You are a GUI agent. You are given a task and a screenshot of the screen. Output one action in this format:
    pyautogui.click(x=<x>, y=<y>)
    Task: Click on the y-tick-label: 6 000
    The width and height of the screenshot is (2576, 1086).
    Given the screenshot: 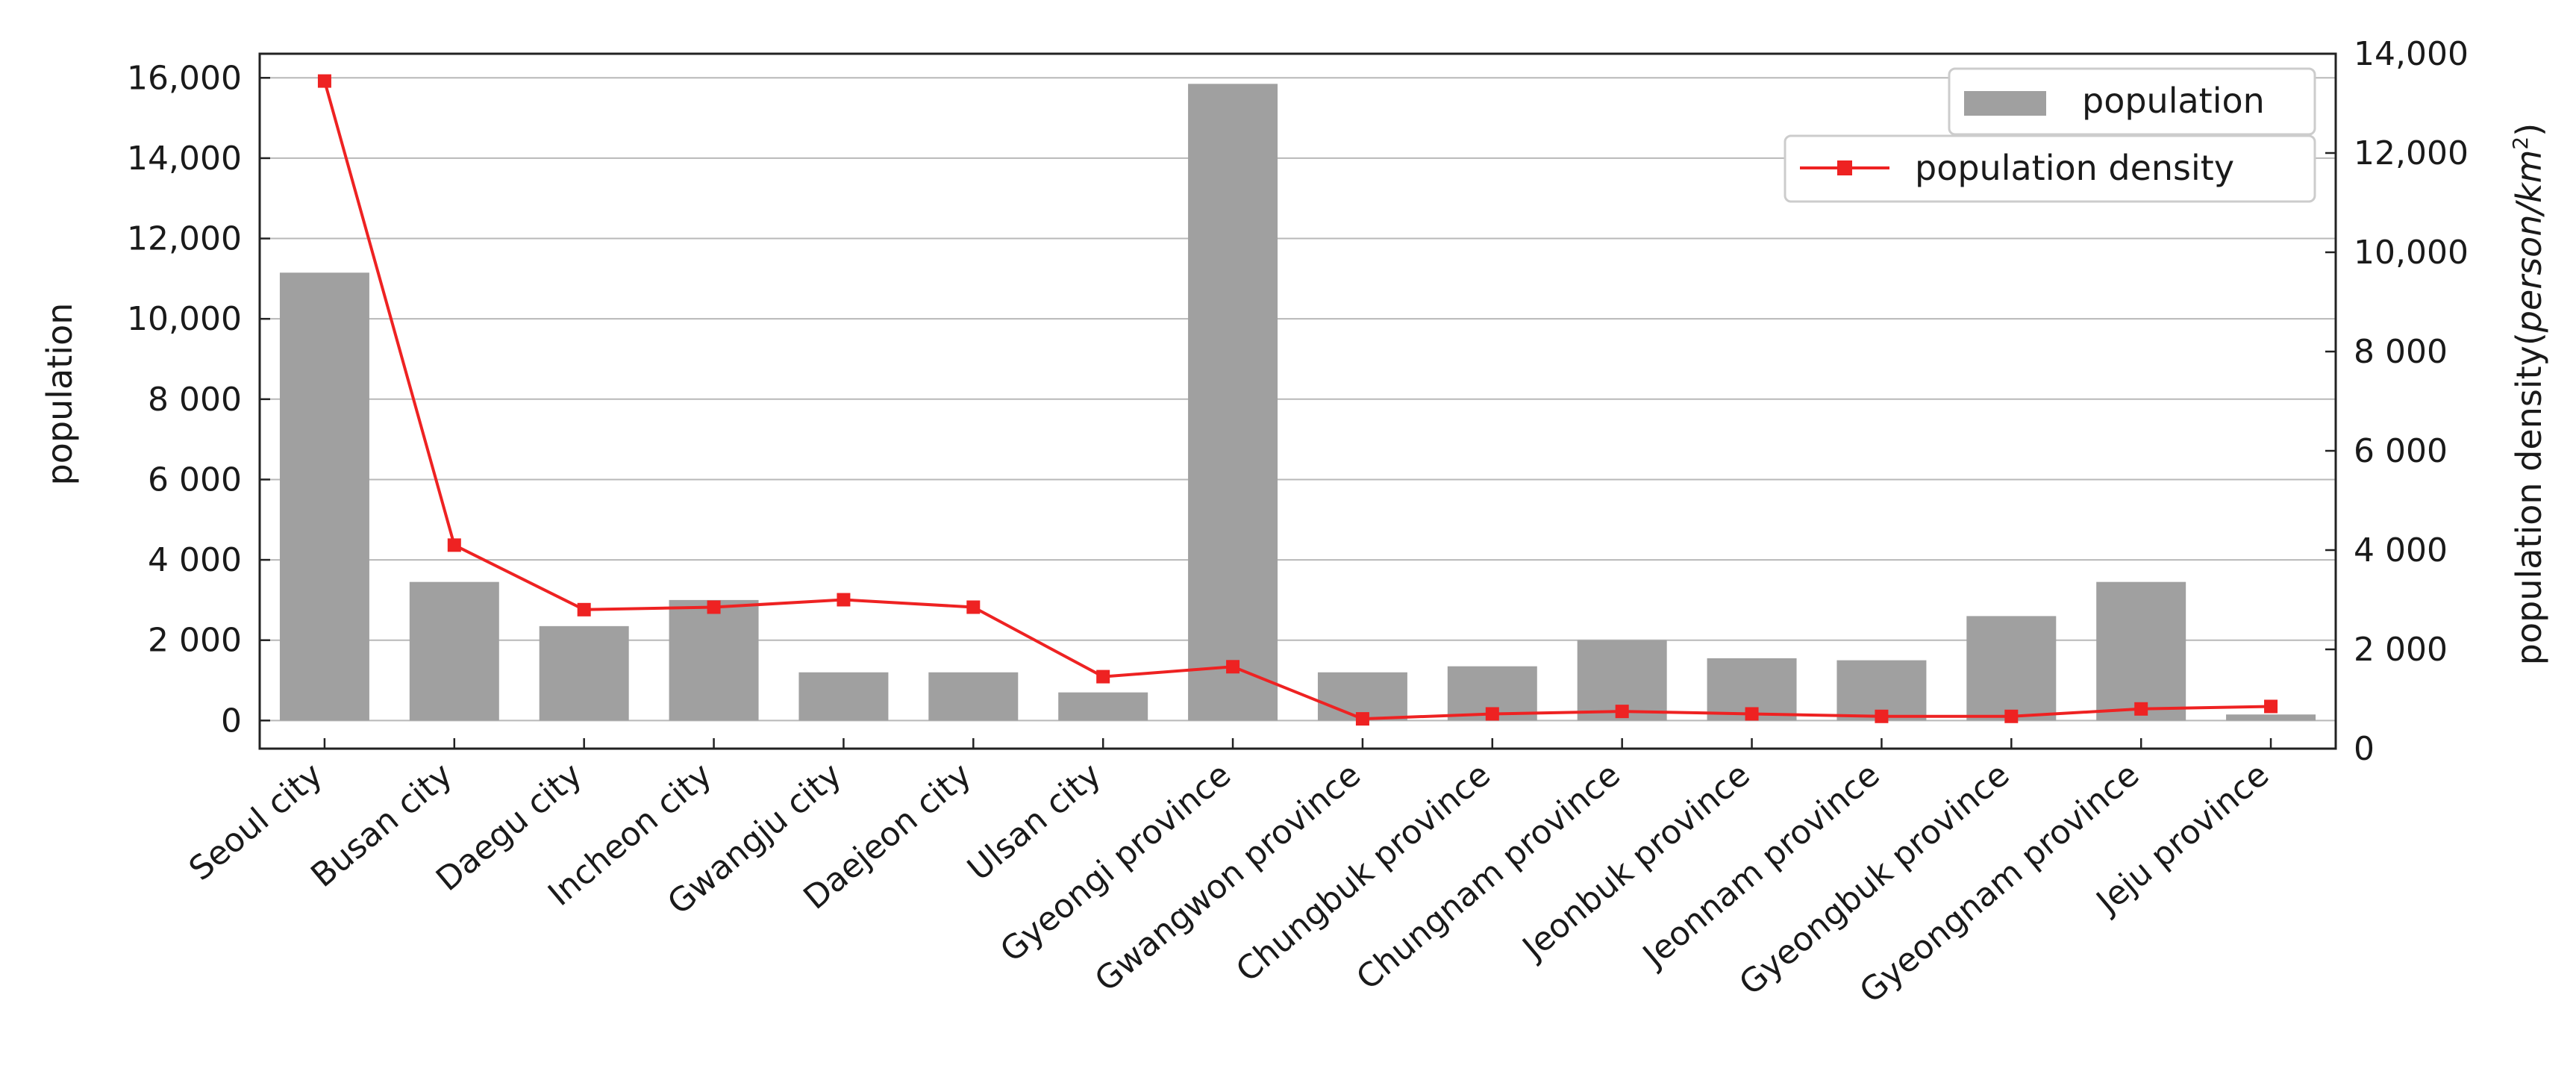 What is the action you would take?
    pyautogui.click(x=195, y=480)
    